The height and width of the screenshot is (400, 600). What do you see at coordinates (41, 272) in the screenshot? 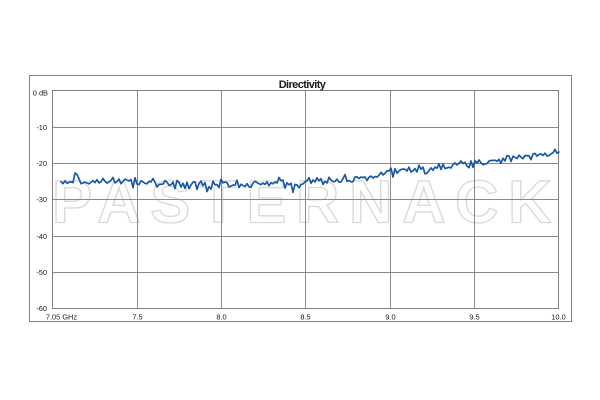
I see `svg-text: -50` at bounding box center [41, 272].